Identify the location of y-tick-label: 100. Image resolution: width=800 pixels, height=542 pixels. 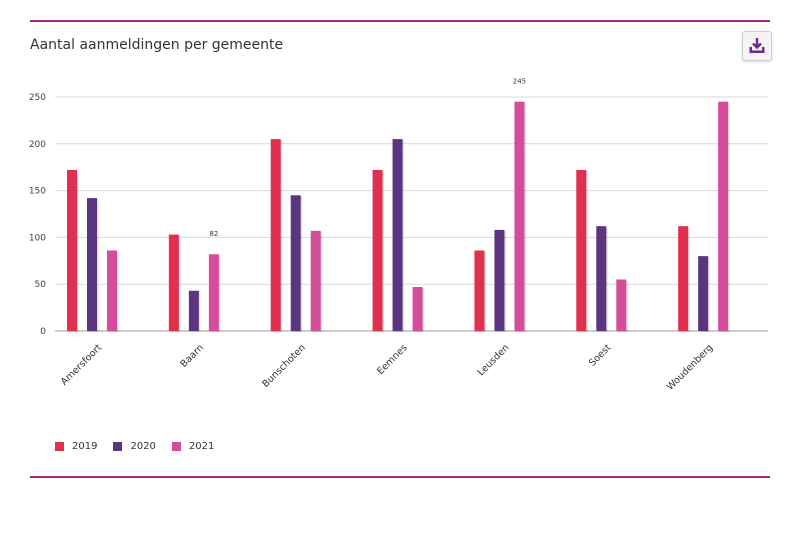
(37, 238).